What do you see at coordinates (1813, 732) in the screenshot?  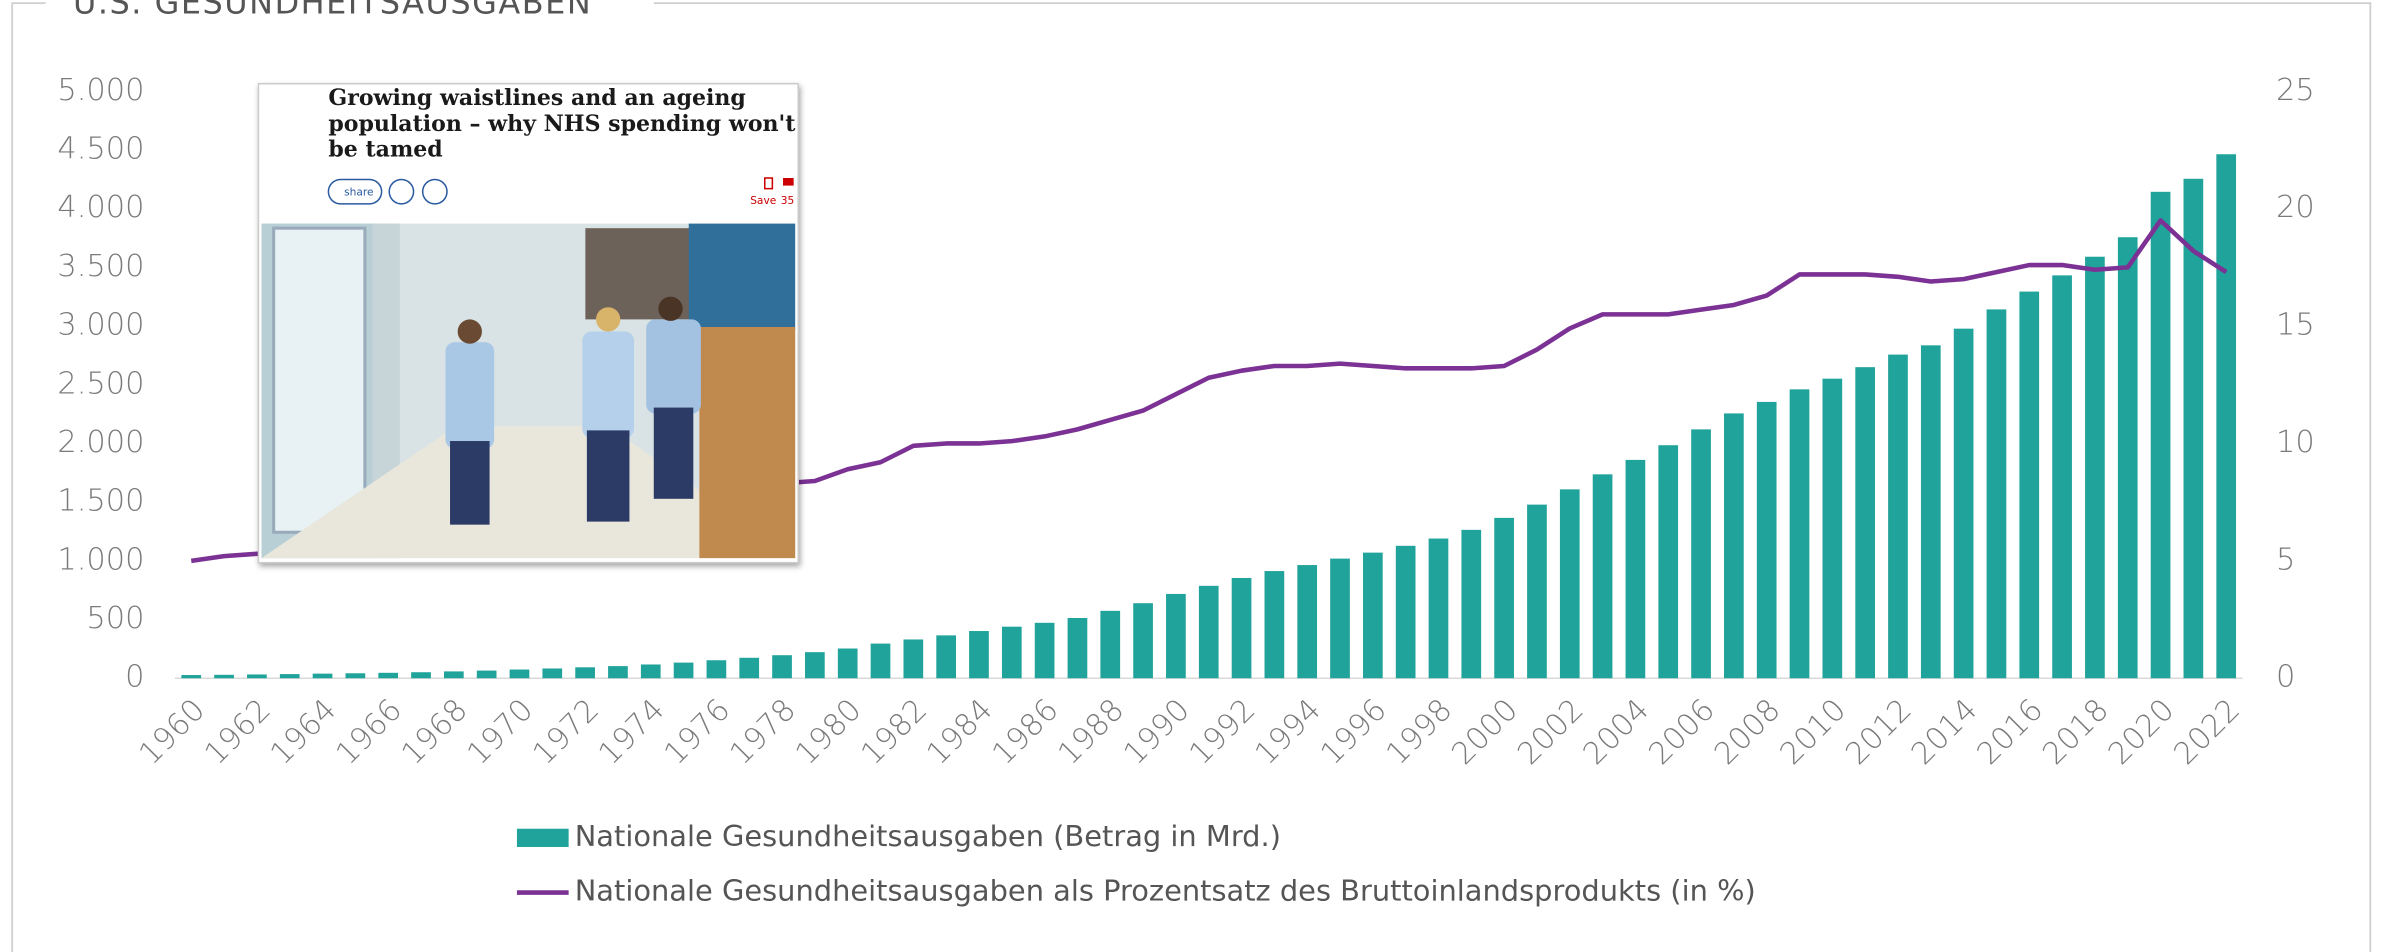 I see `x-tick-label: 2010` at bounding box center [1813, 732].